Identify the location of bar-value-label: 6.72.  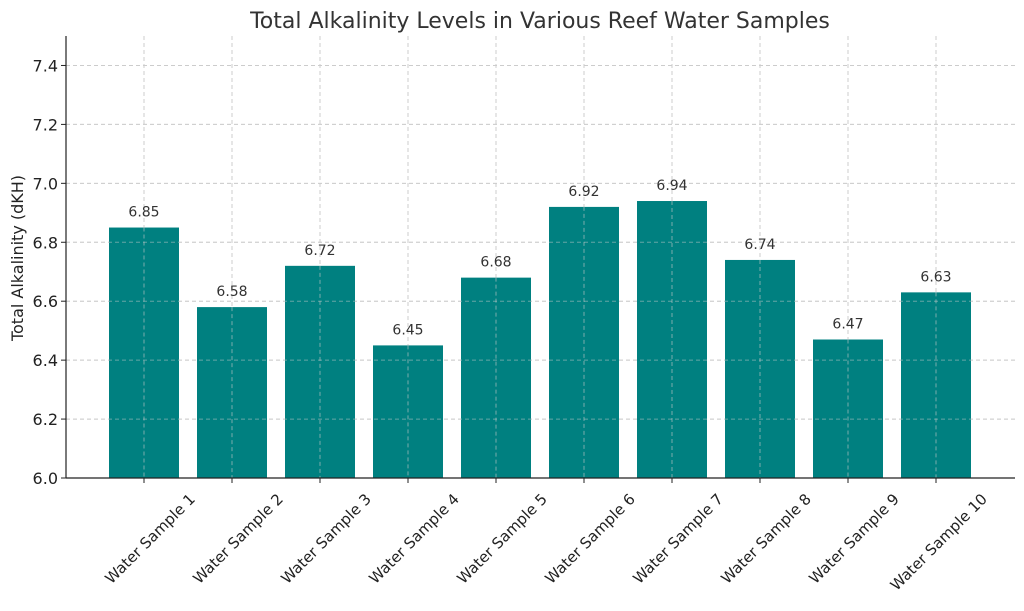
(319, 251).